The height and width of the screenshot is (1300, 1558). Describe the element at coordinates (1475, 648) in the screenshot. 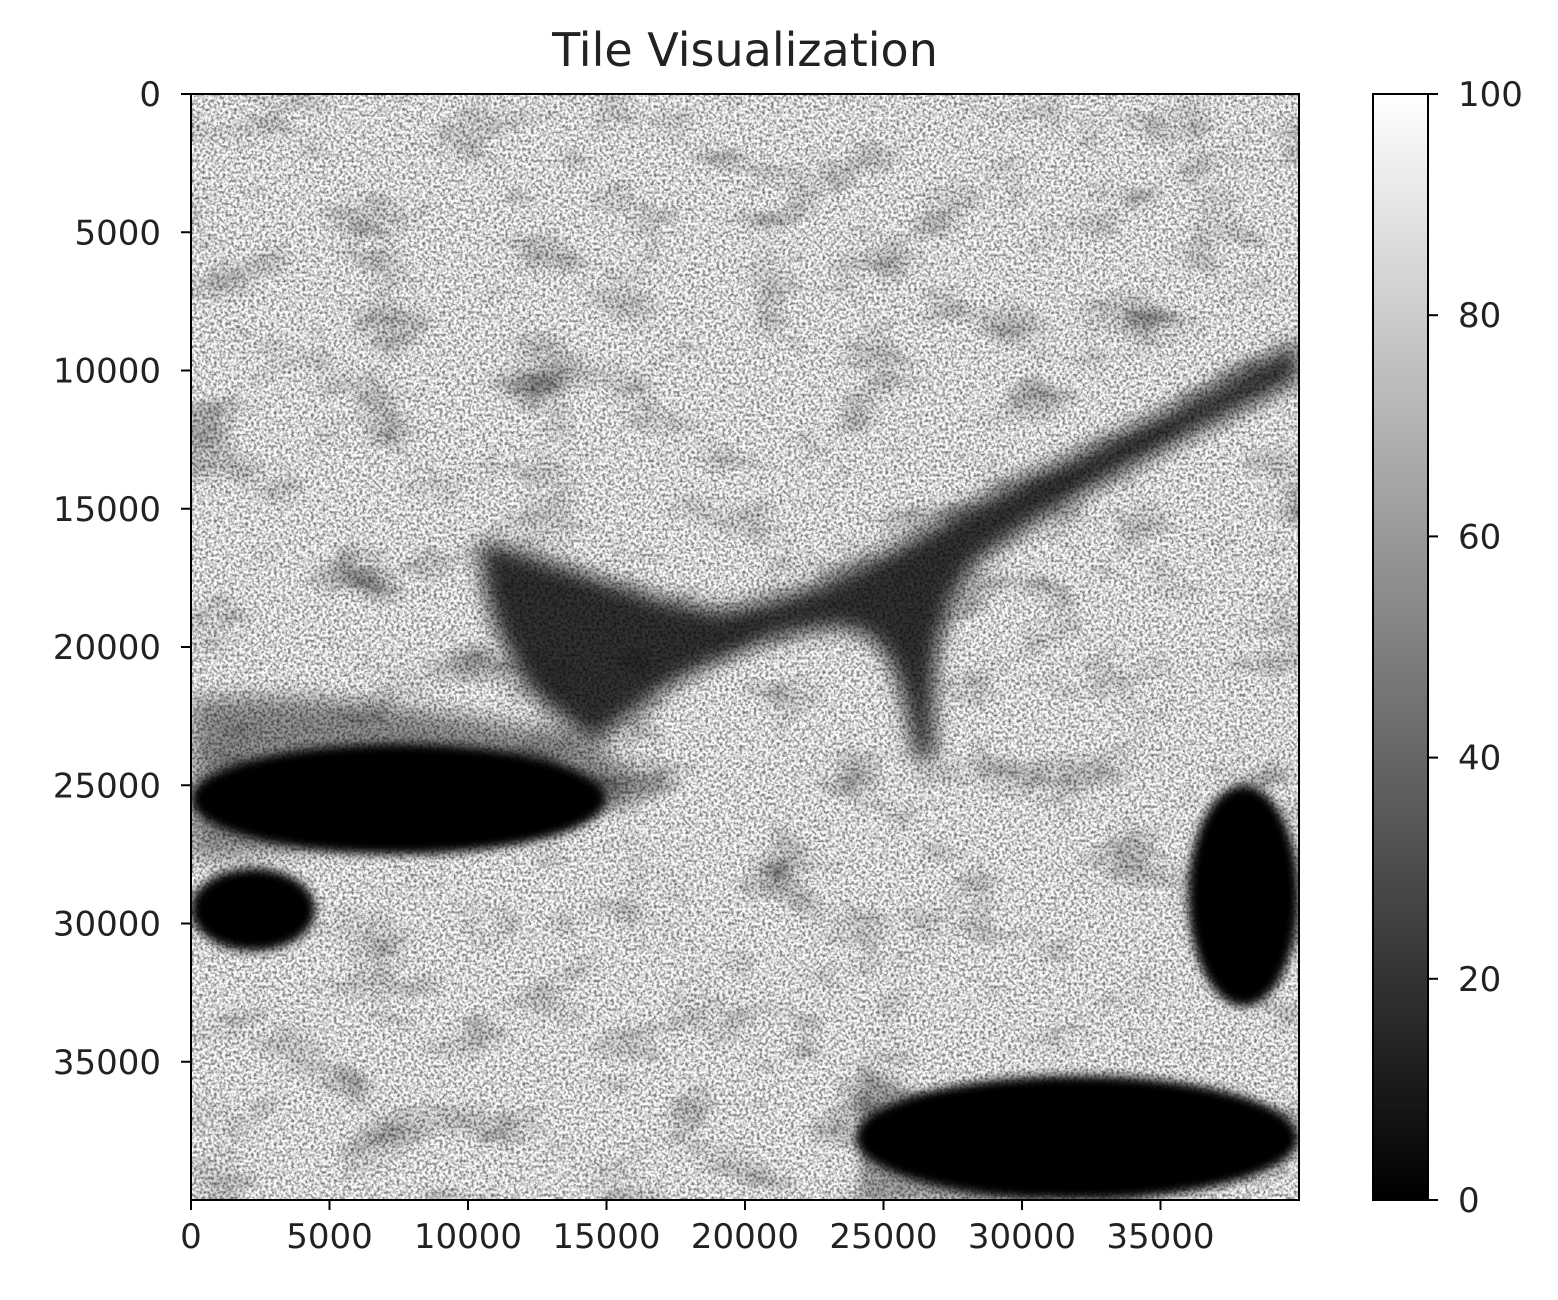

I see `colorbar-ticks: 0 20 40 60 80 100` at that location.